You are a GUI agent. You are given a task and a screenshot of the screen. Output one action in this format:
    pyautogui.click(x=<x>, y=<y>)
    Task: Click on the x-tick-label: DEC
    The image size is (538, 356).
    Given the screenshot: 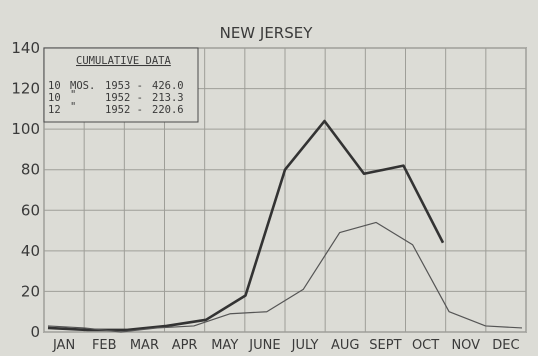 What is the action you would take?
    pyautogui.click(x=505, y=345)
    